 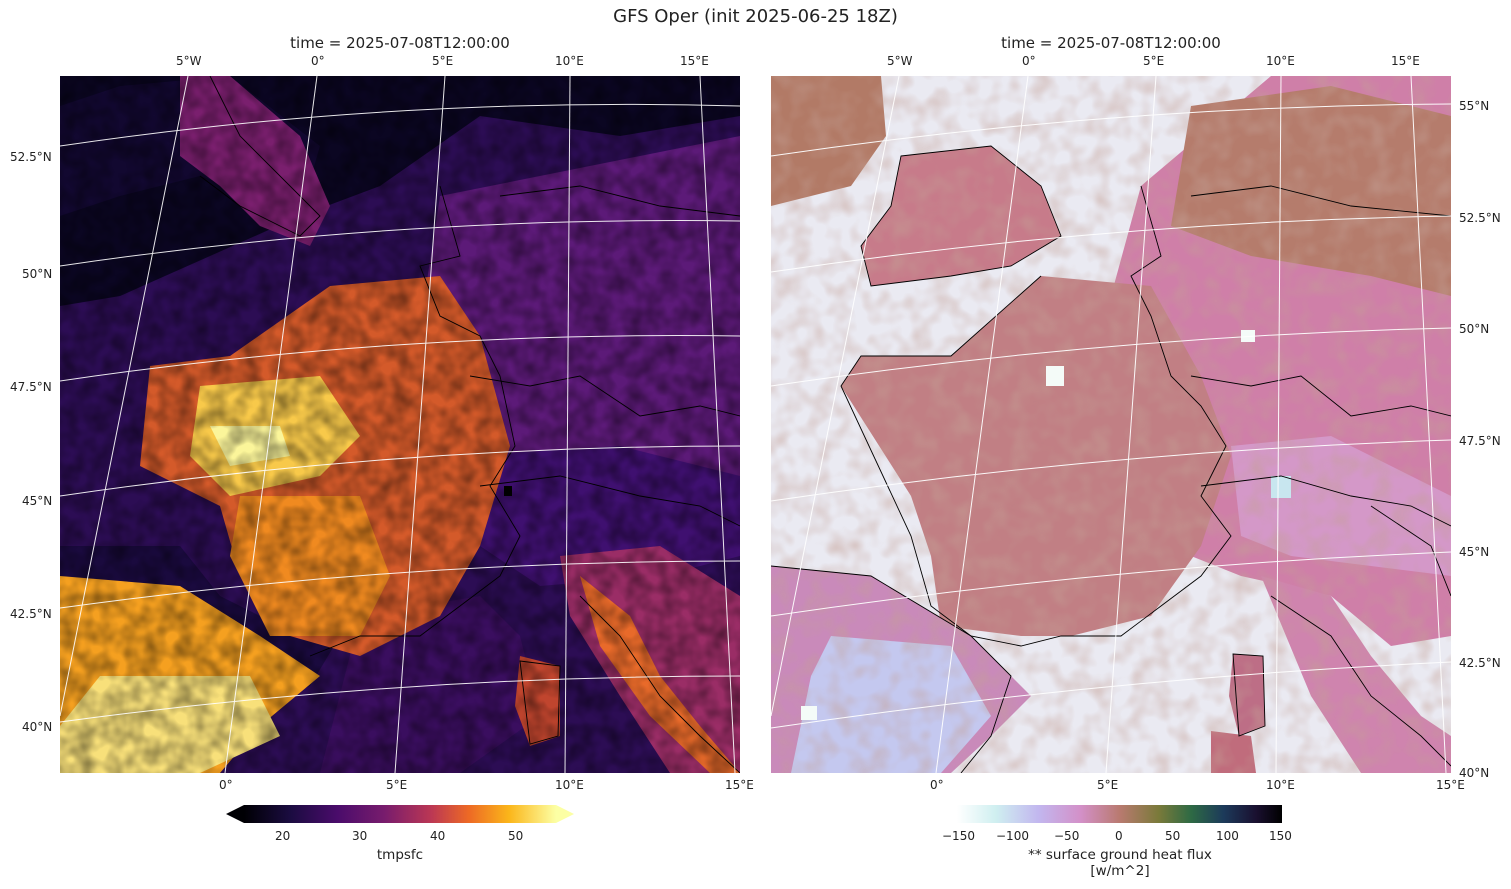 What do you see at coordinates (516, 836) in the screenshot?
I see `left-colorbar-tick: 50` at bounding box center [516, 836].